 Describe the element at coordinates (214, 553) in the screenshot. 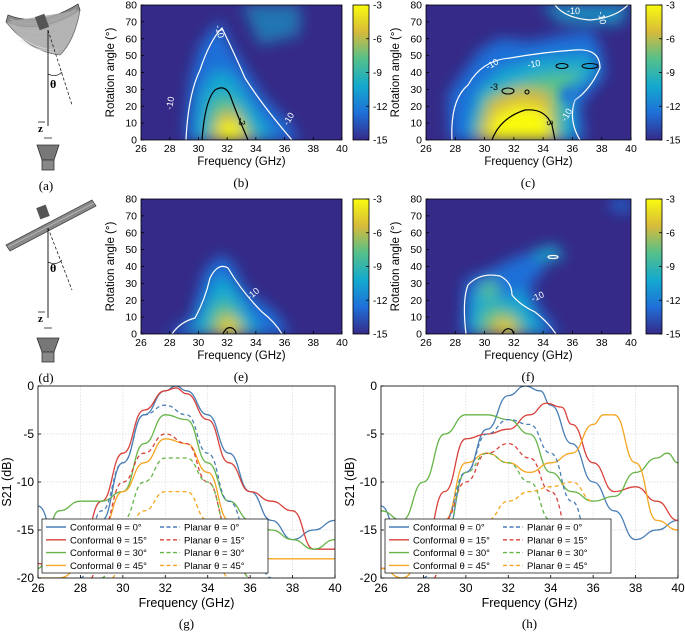

I see `legend-label: Planar θ = 30°` at that location.